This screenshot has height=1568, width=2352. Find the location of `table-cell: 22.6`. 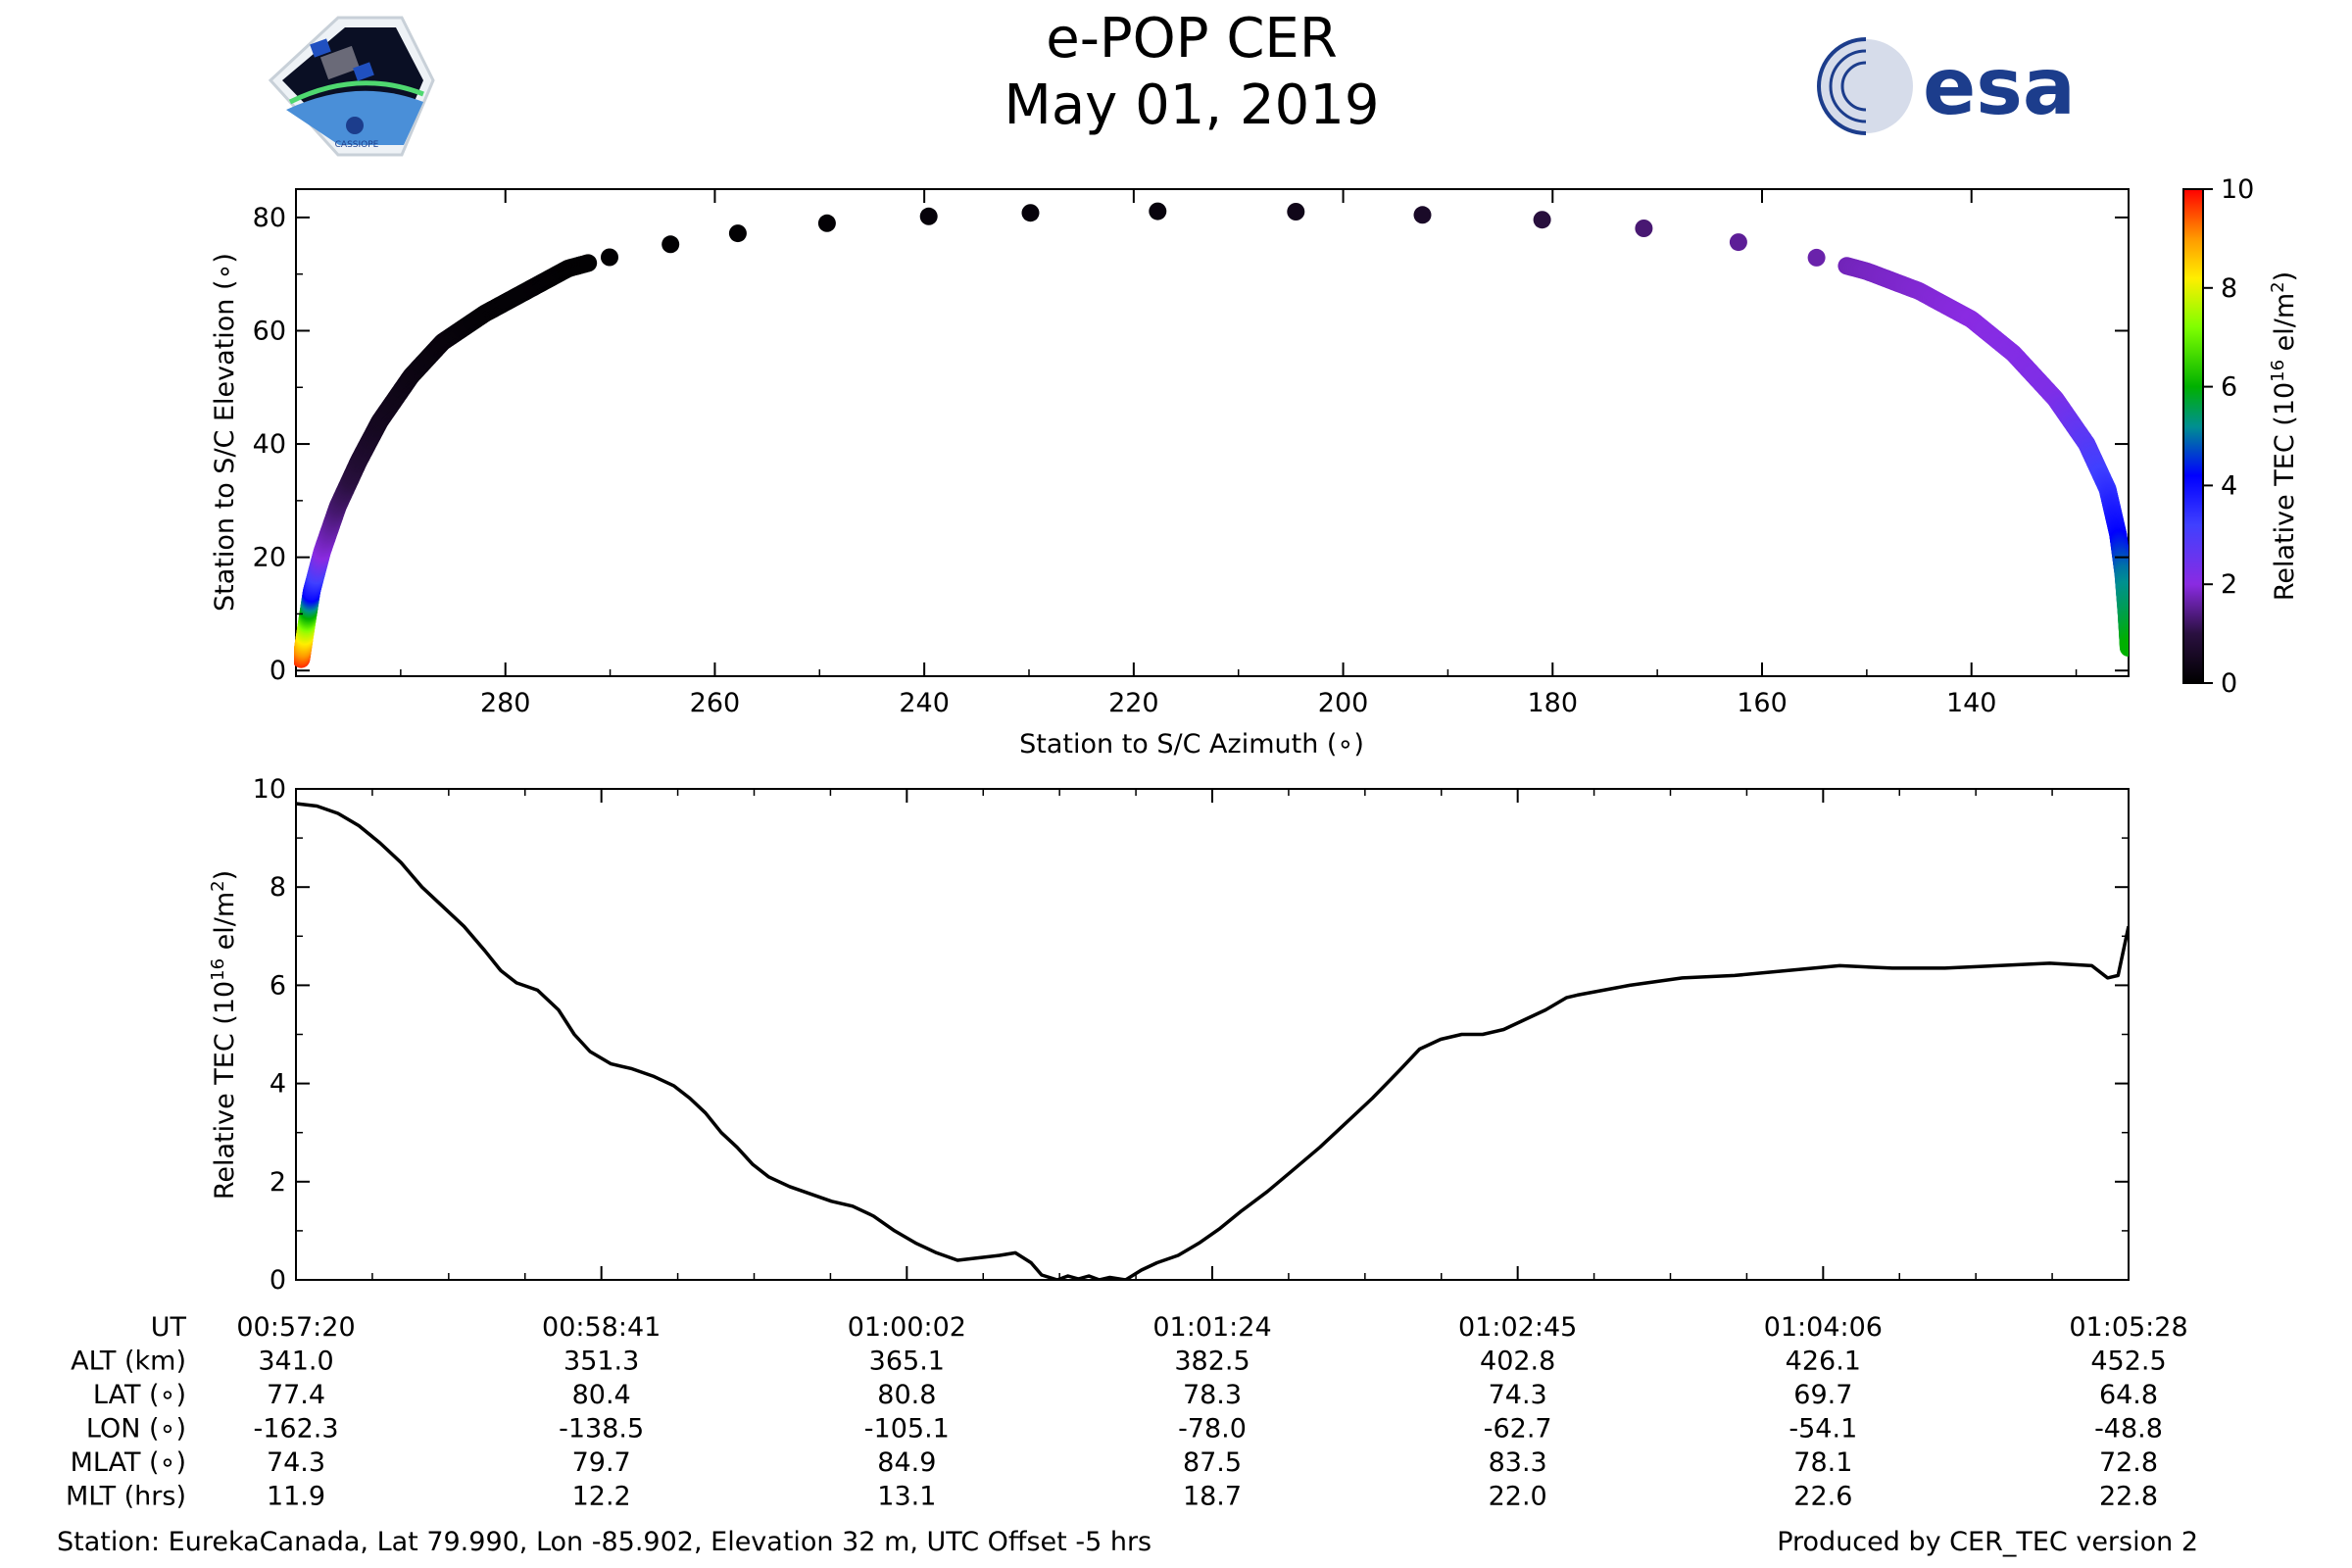

table-cell: 22.6 is located at coordinates (1822, 1497).